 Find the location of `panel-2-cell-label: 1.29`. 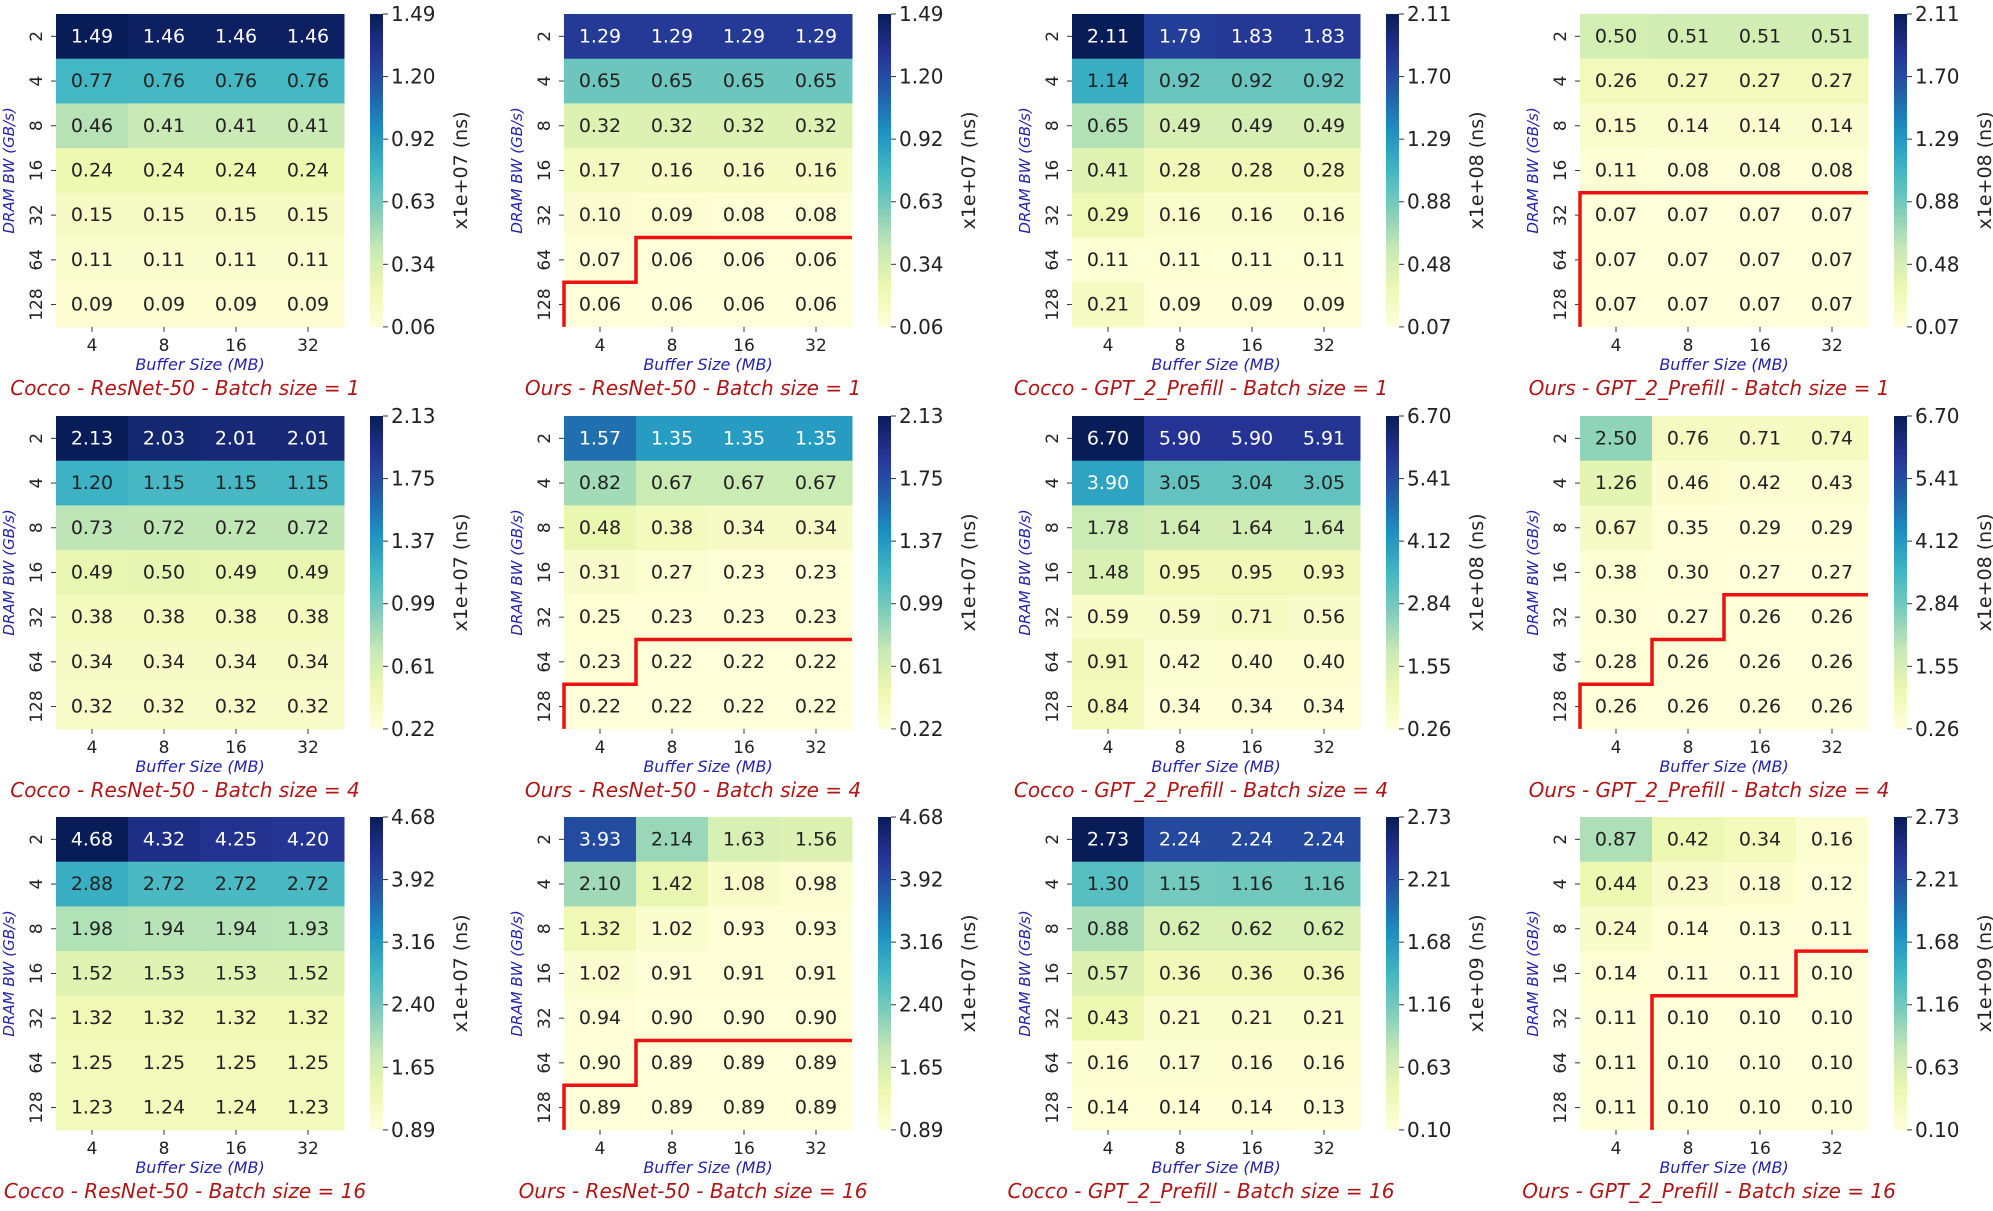

panel-2-cell-label: 1.29 is located at coordinates (672, 36).